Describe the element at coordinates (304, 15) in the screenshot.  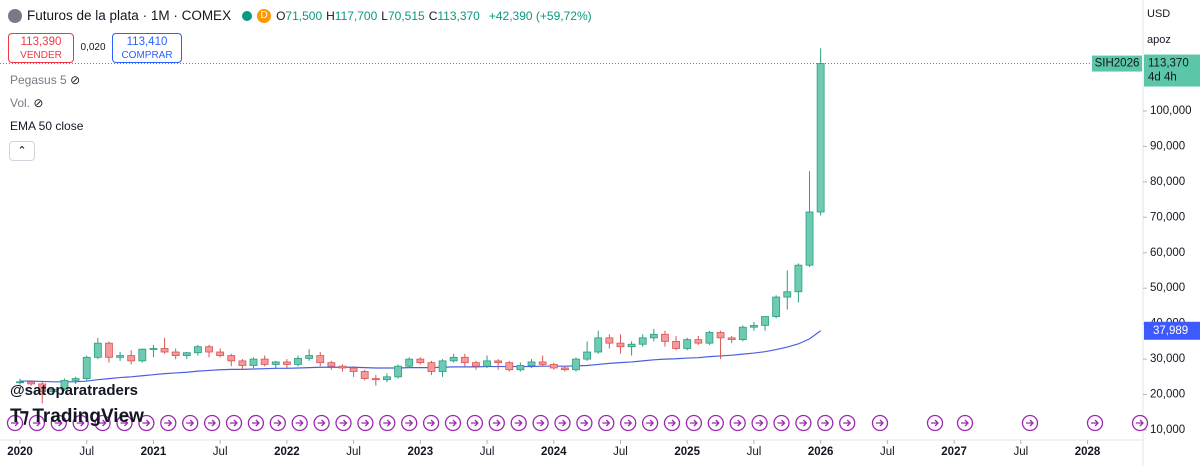
I see `ohlc-value: 71,500` at that location.